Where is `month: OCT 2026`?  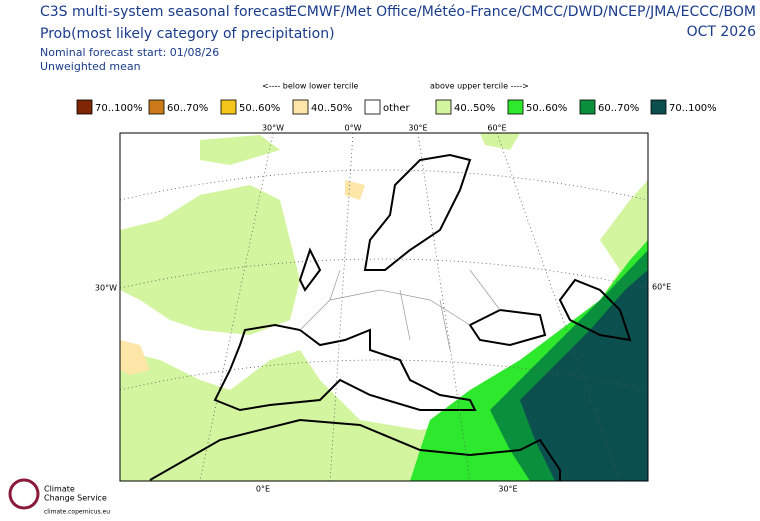 month: OCT 2026 is located at coordinates (722, 32).